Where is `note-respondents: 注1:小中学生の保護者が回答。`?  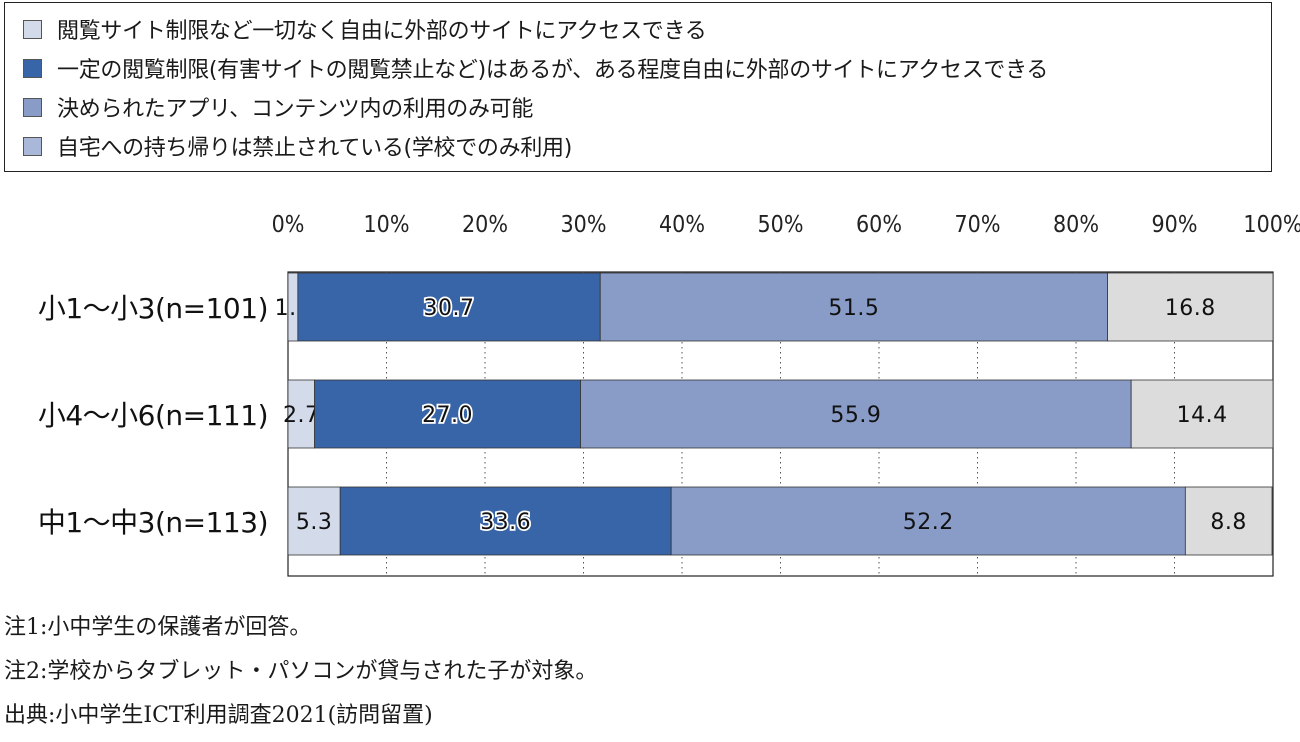
note-respondents: 注1:小中学生の保護者が回答。 is located at coordinates (158, 627).